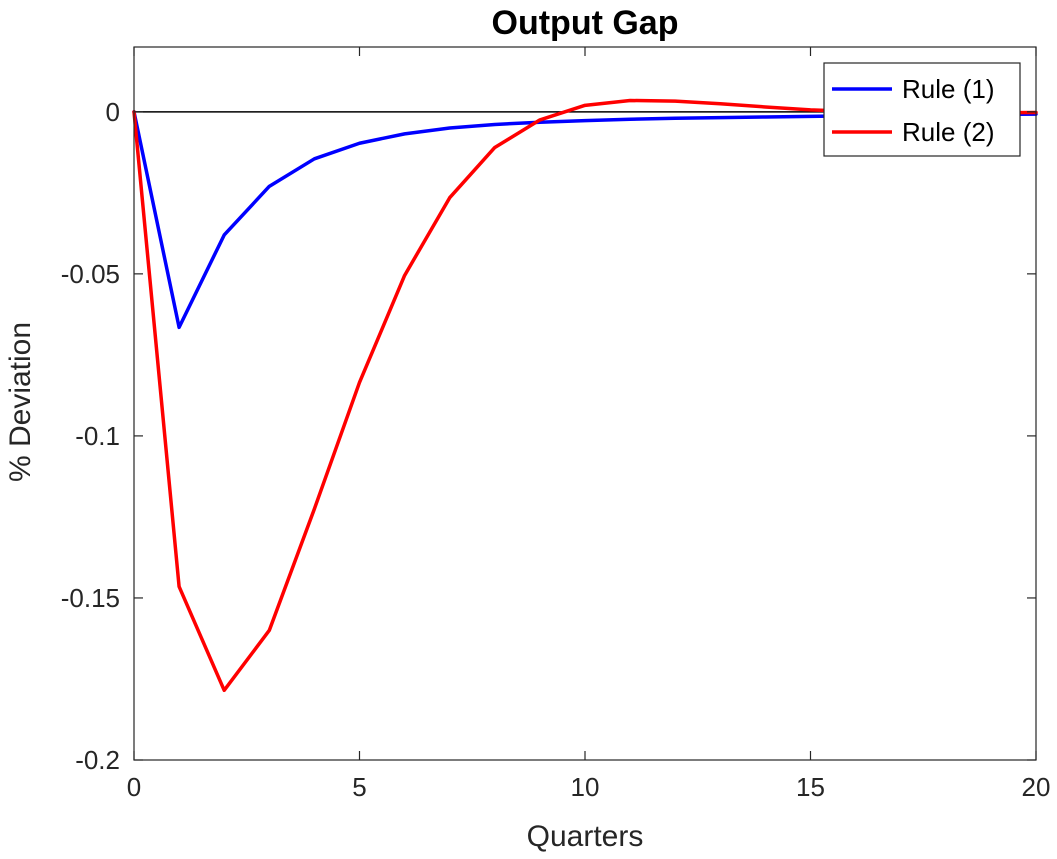 Image resolution: width=1057 pixels, height=859 pixels. I want to click on y-tick-label: -0.2, so click(97, 760).